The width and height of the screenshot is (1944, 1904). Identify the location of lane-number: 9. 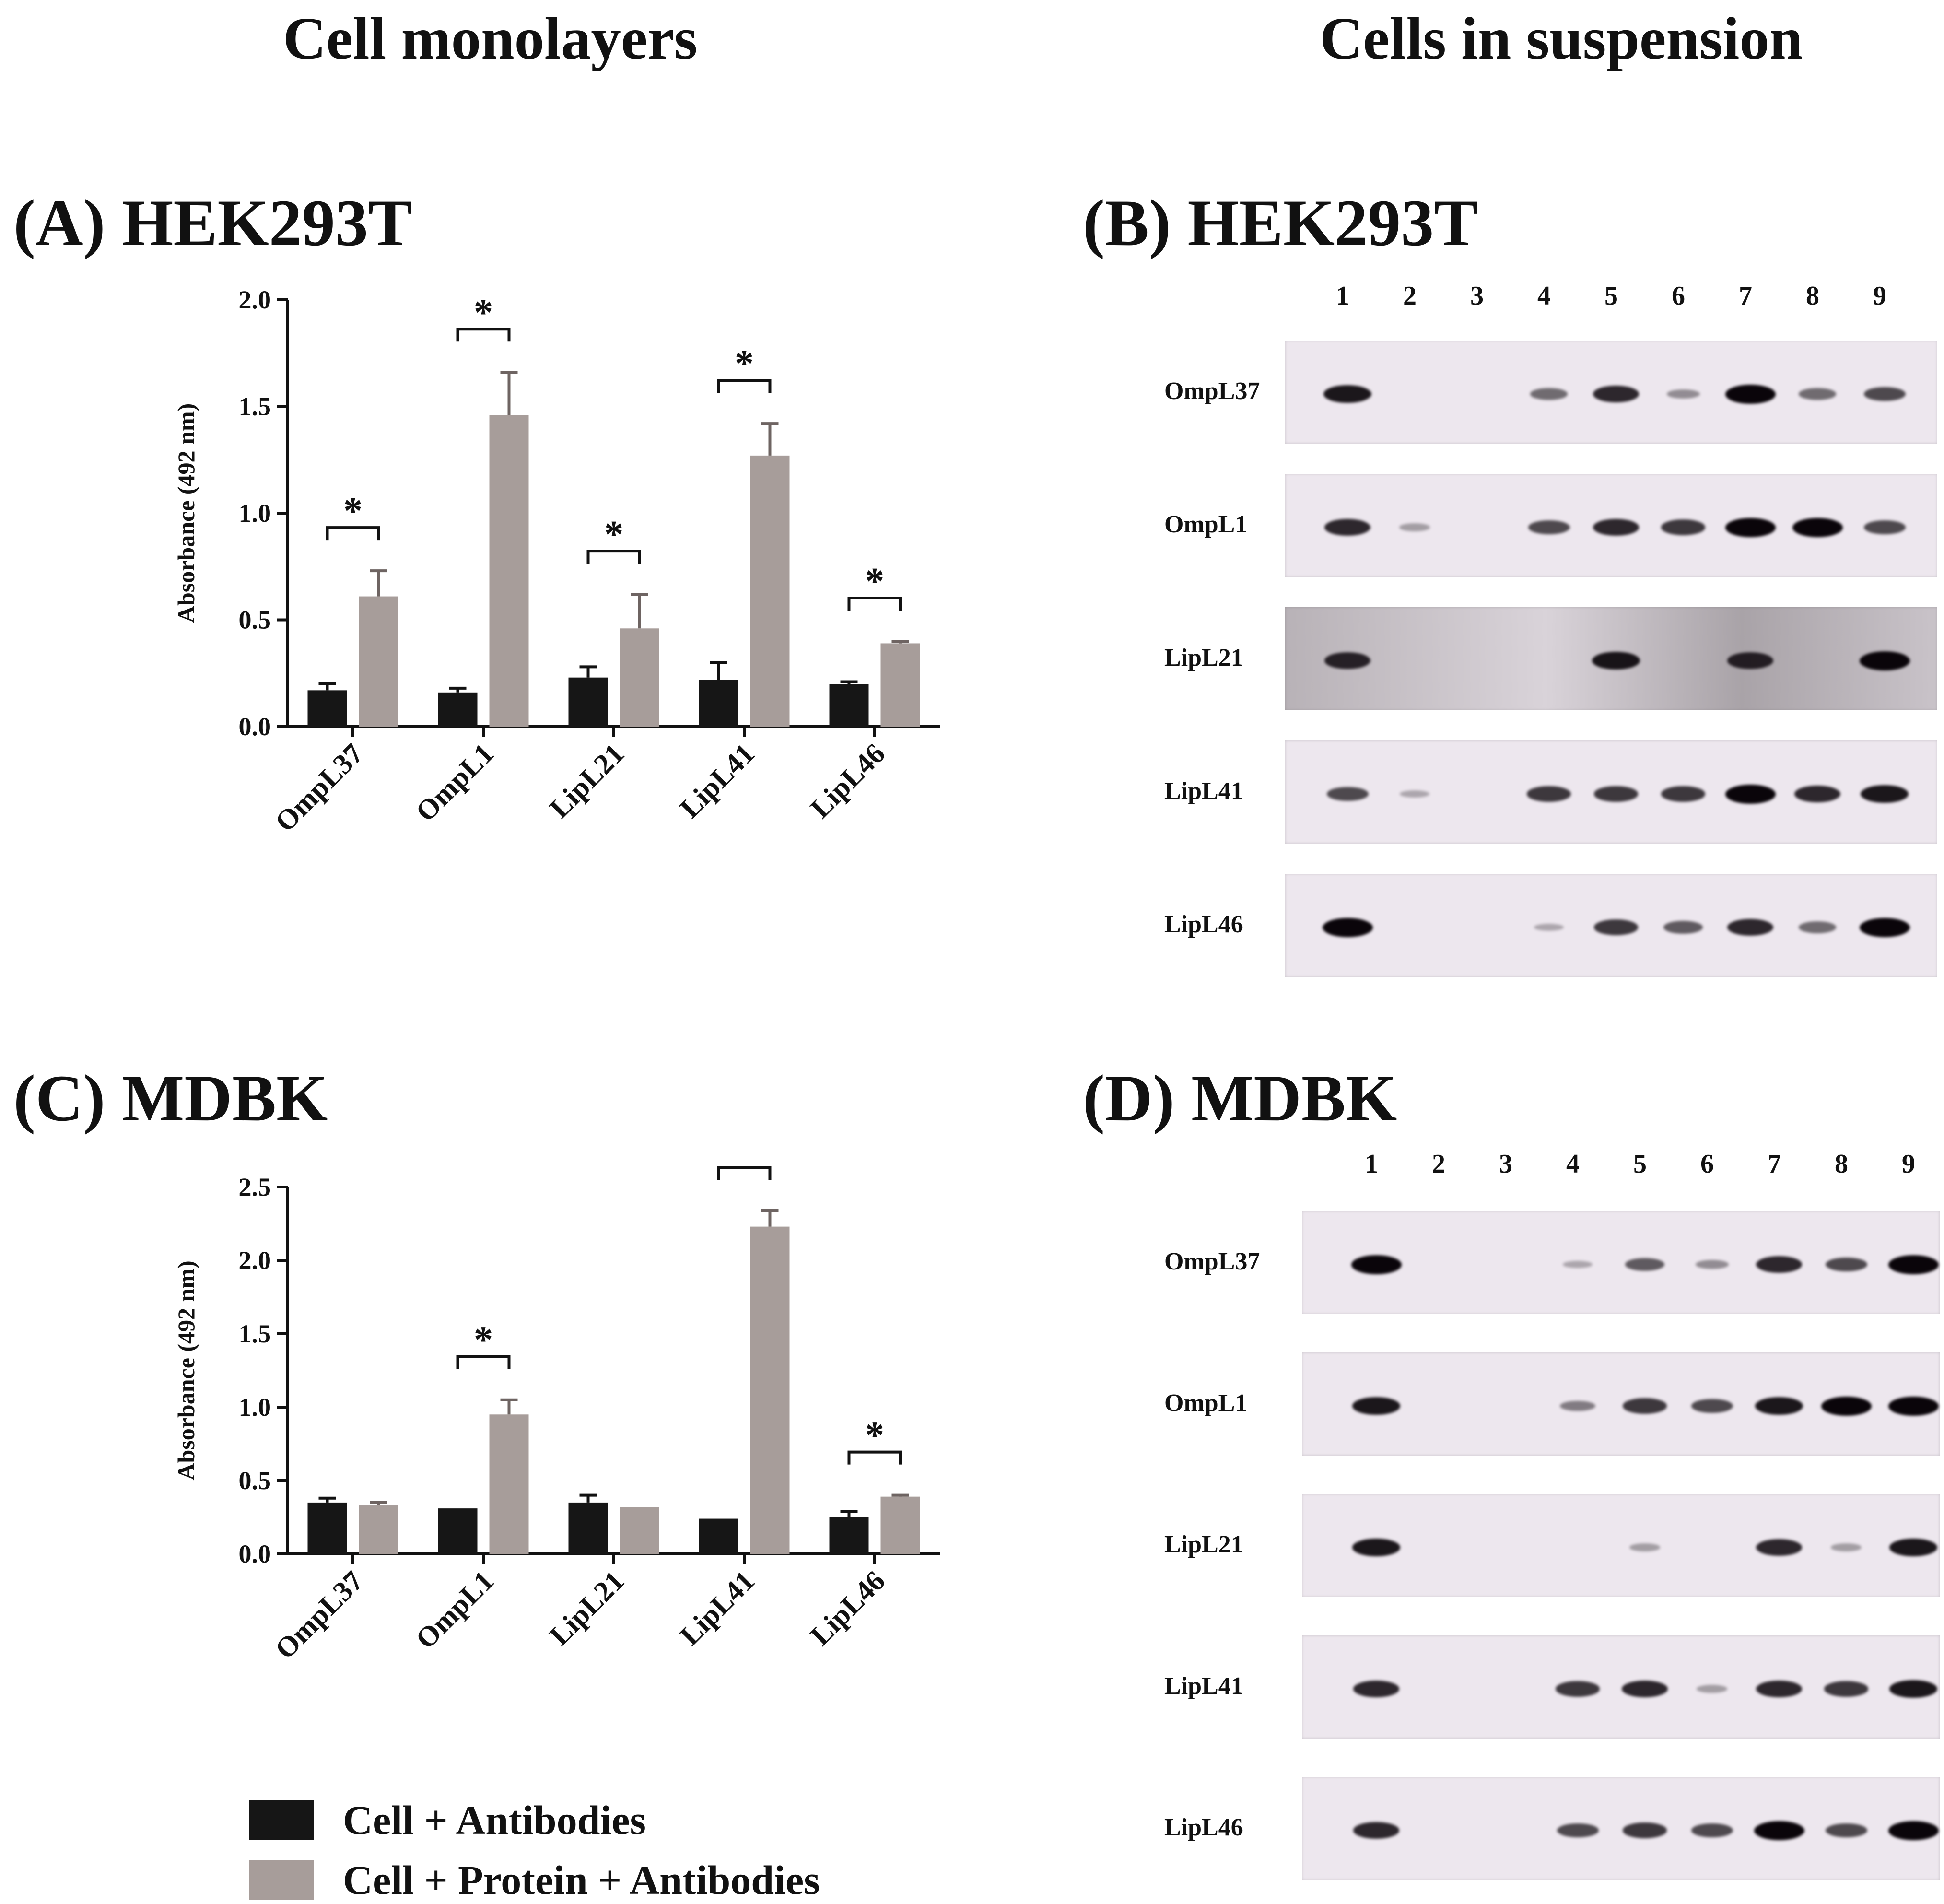
(1908, 1164).